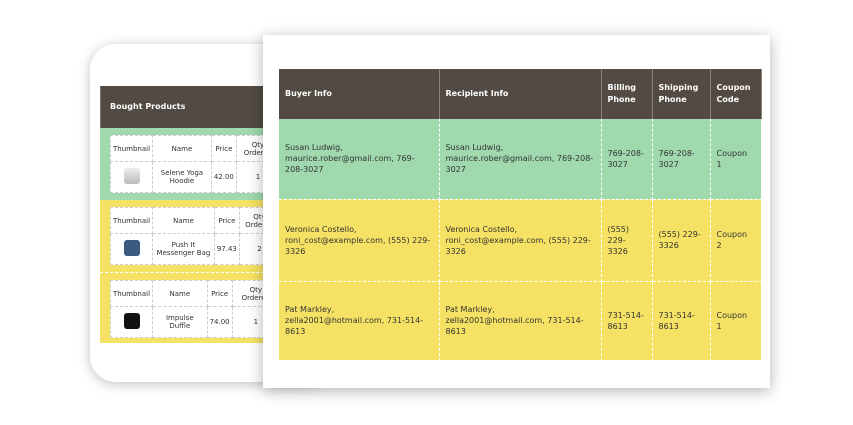 This screenshot has width=853, height=425. I want to click on product-name: Impulse Duffle, so click(180, 322).